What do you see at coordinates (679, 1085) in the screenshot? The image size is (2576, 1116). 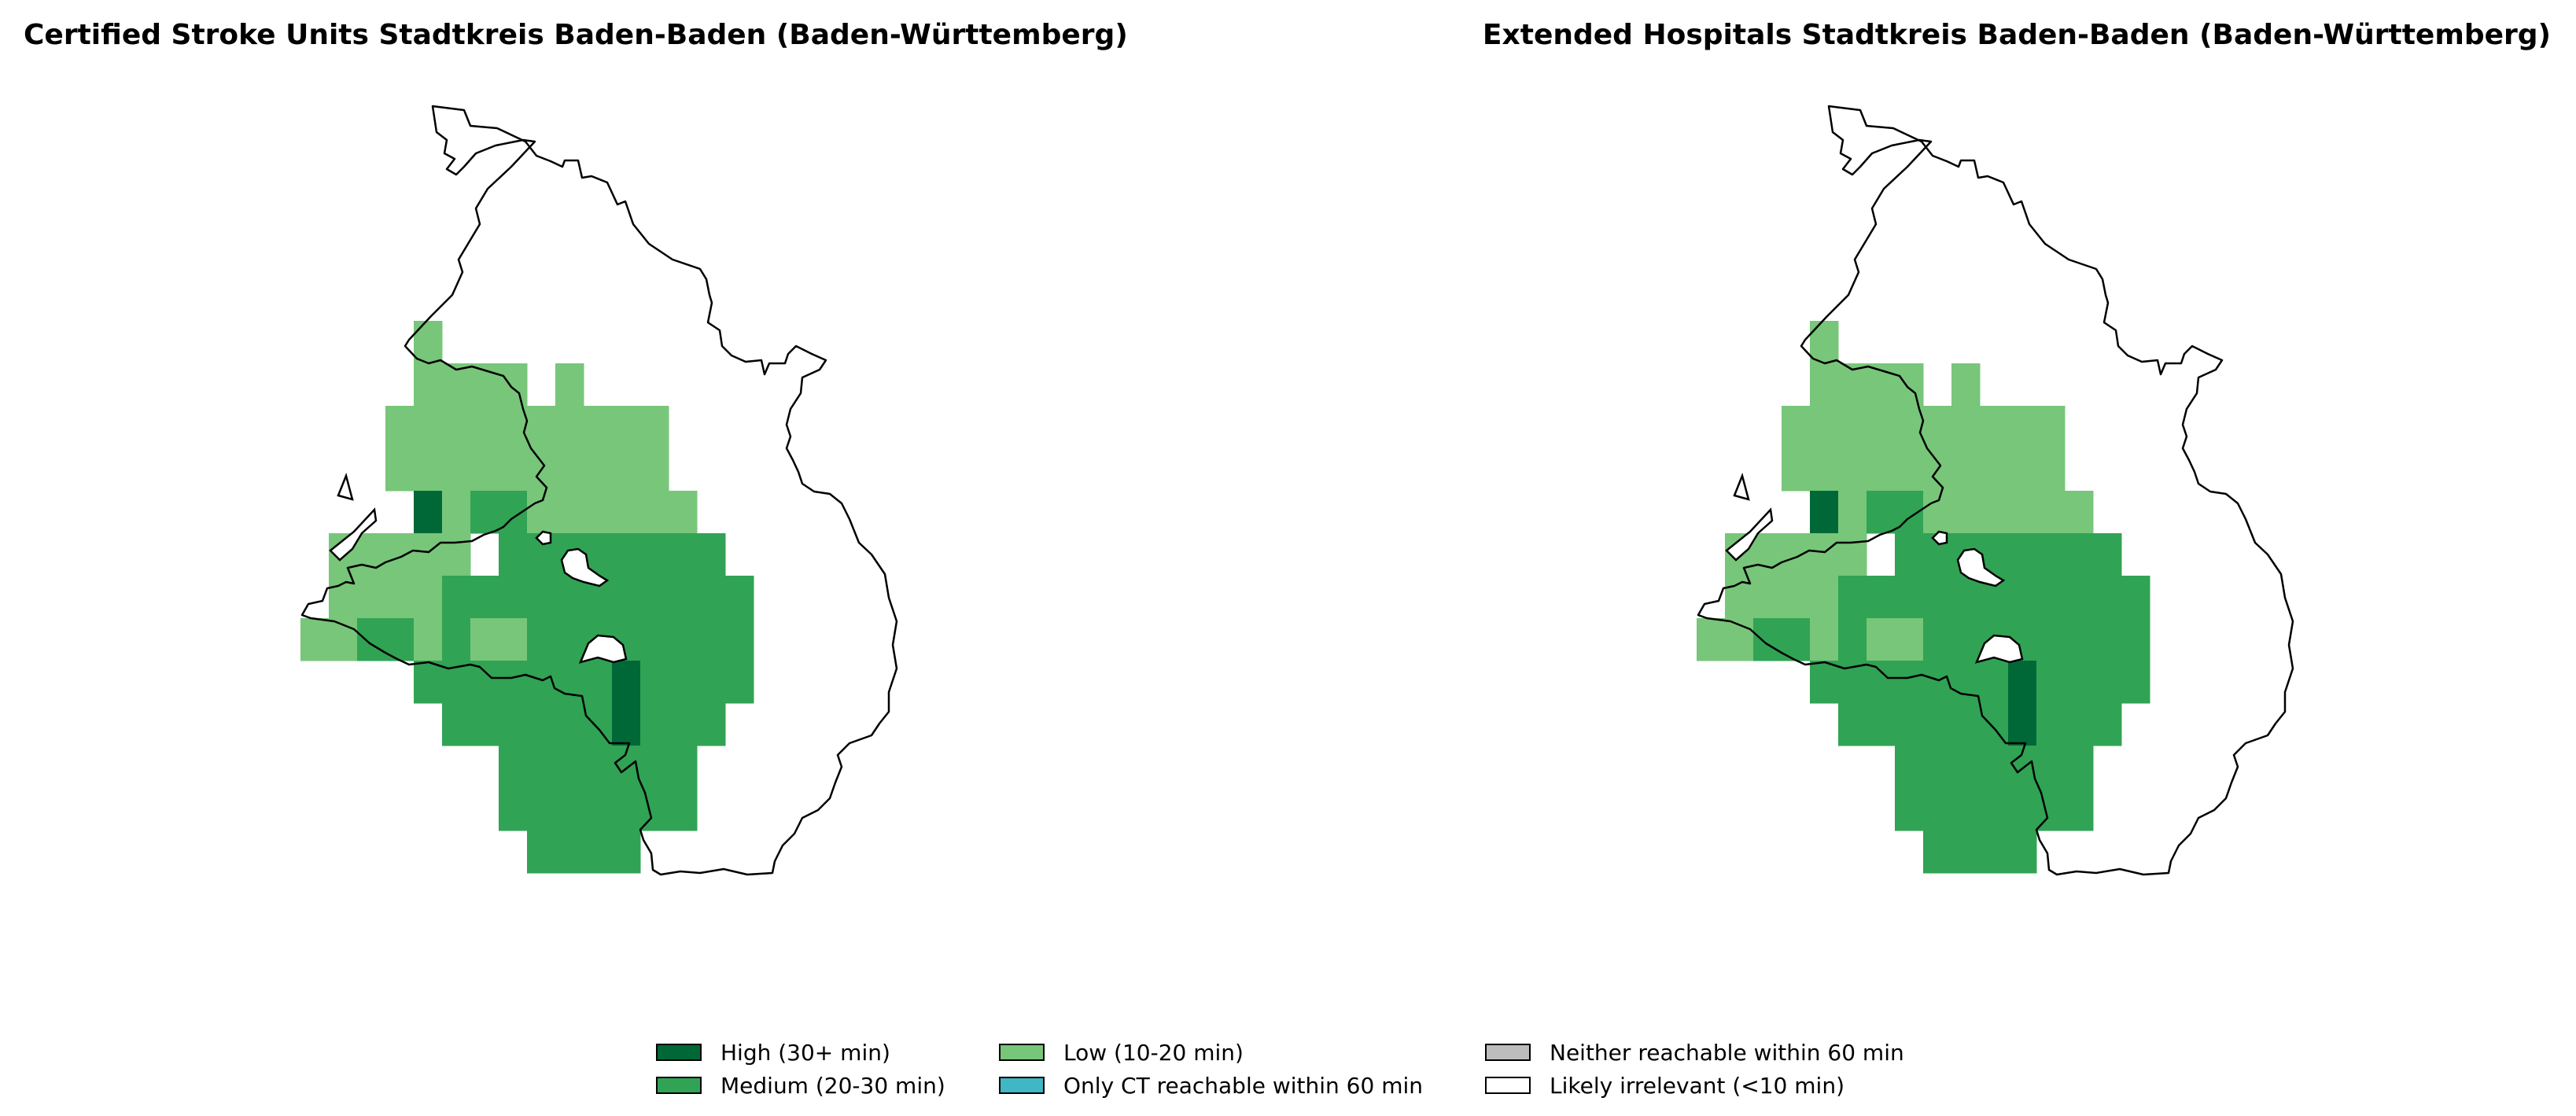 I see `legend-swatch-medium` at bounding box center [679, 1085].